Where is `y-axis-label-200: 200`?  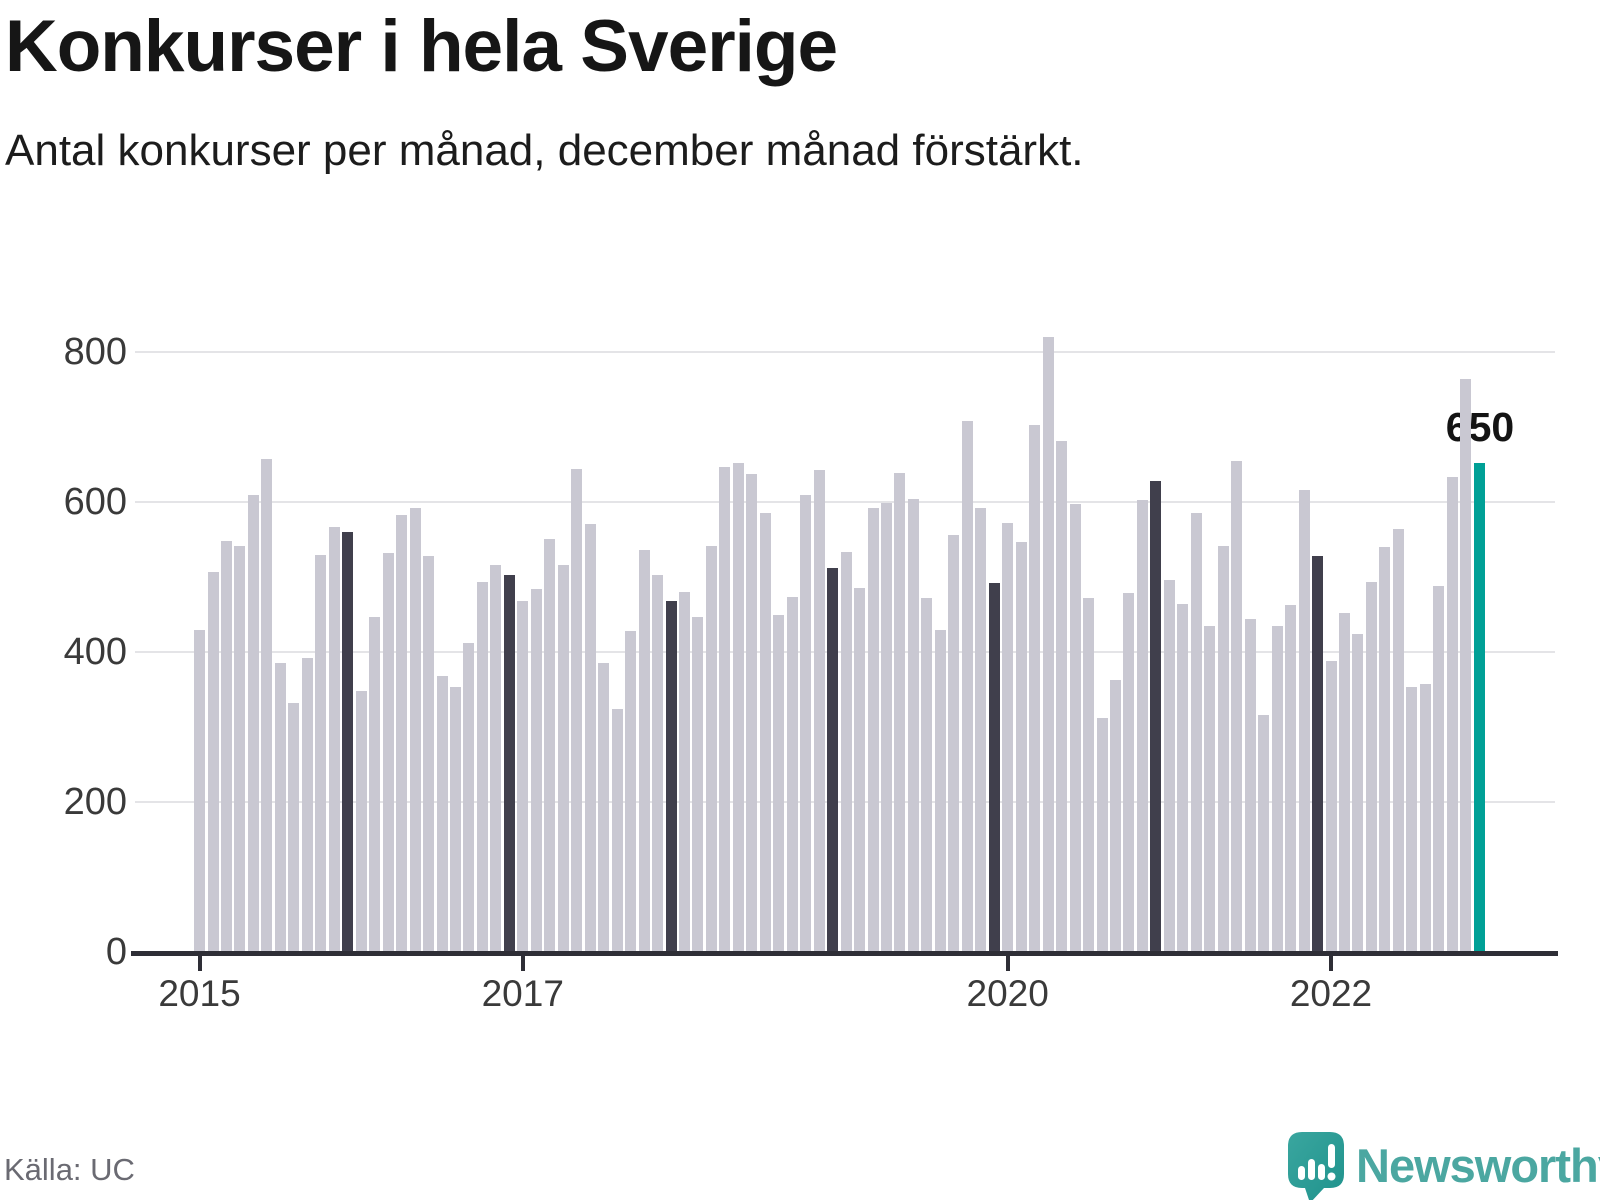
y-axis-label-200: 200 is located at coordinates (95, 802).